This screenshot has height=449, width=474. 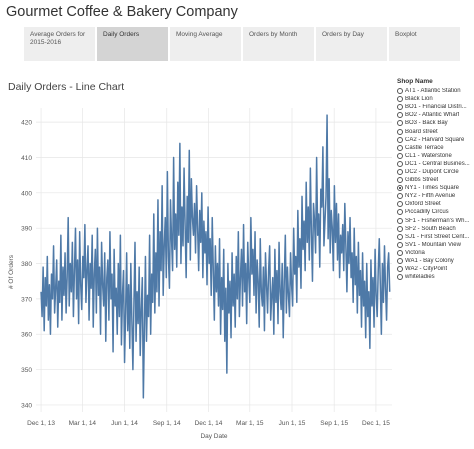 I want to click on legend-item: SF2 - South Beach, so click(x=434, y=229).